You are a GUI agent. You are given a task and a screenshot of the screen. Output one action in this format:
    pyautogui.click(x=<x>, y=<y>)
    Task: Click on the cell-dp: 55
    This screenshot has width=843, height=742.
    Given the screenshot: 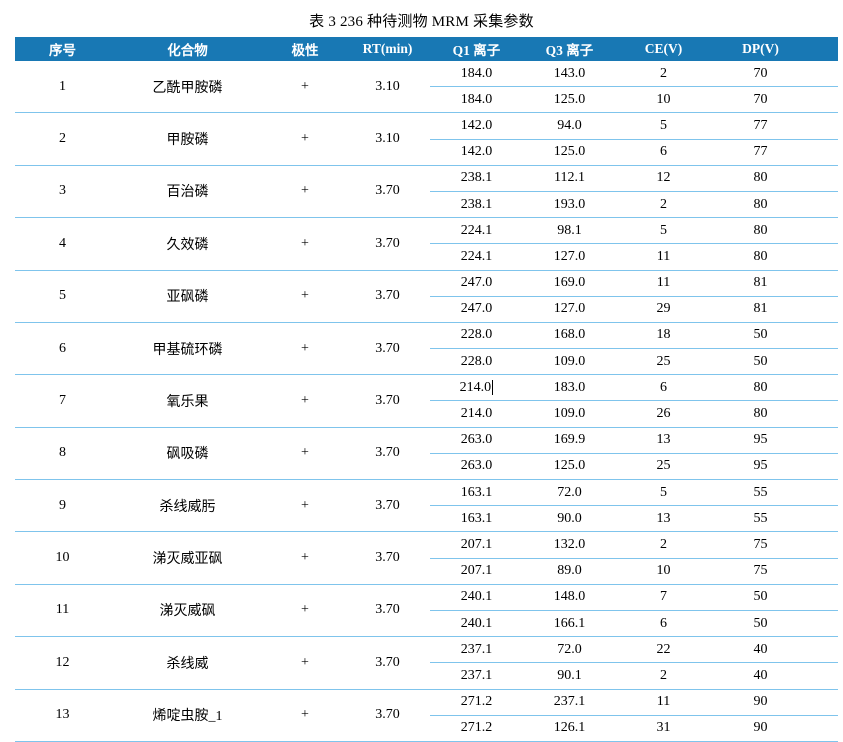 What is the action you would take?
    pyautogui.click(x=774, y=519)
    